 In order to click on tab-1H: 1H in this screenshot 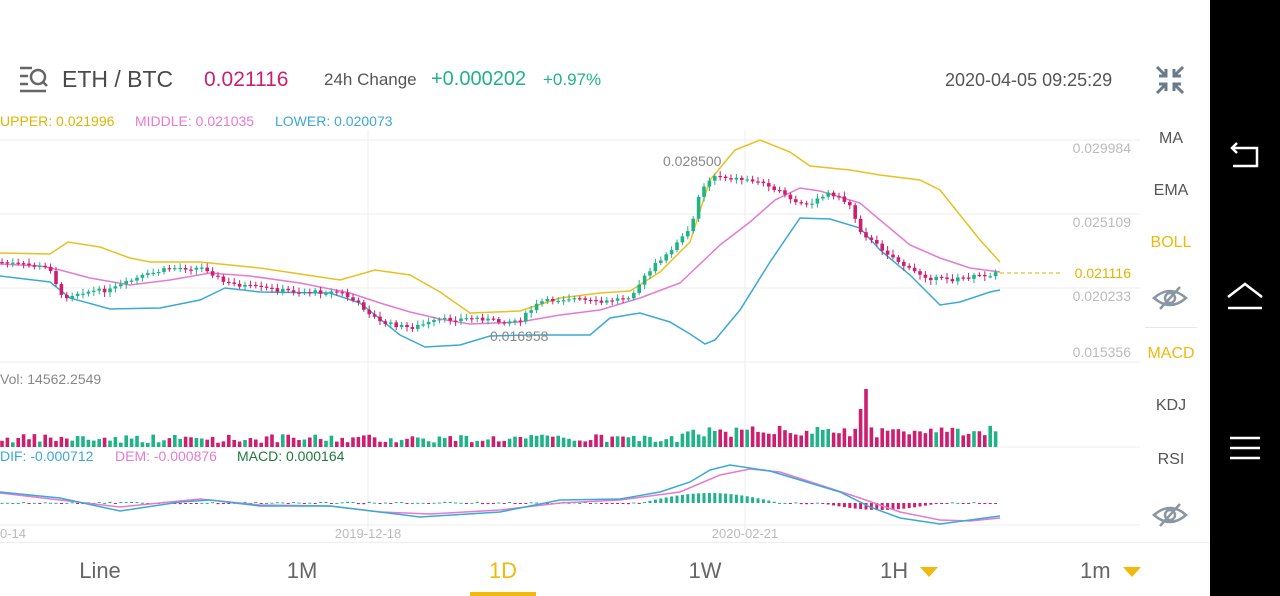, I will do `click(909, 571)`.